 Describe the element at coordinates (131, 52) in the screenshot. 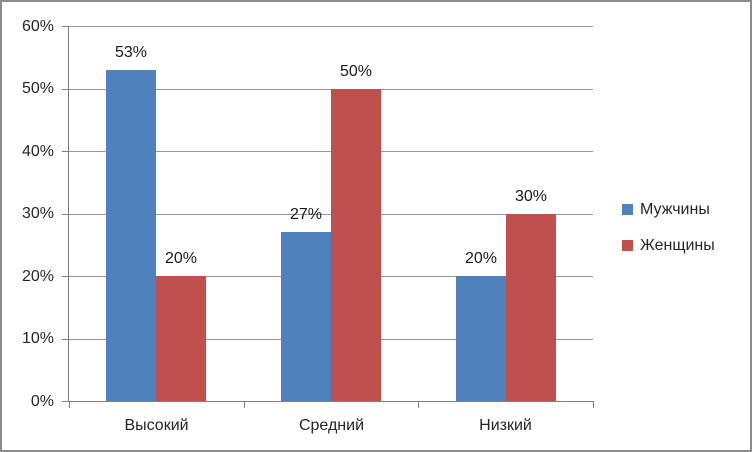

I see `data-label-men-high: 53%` at that location.